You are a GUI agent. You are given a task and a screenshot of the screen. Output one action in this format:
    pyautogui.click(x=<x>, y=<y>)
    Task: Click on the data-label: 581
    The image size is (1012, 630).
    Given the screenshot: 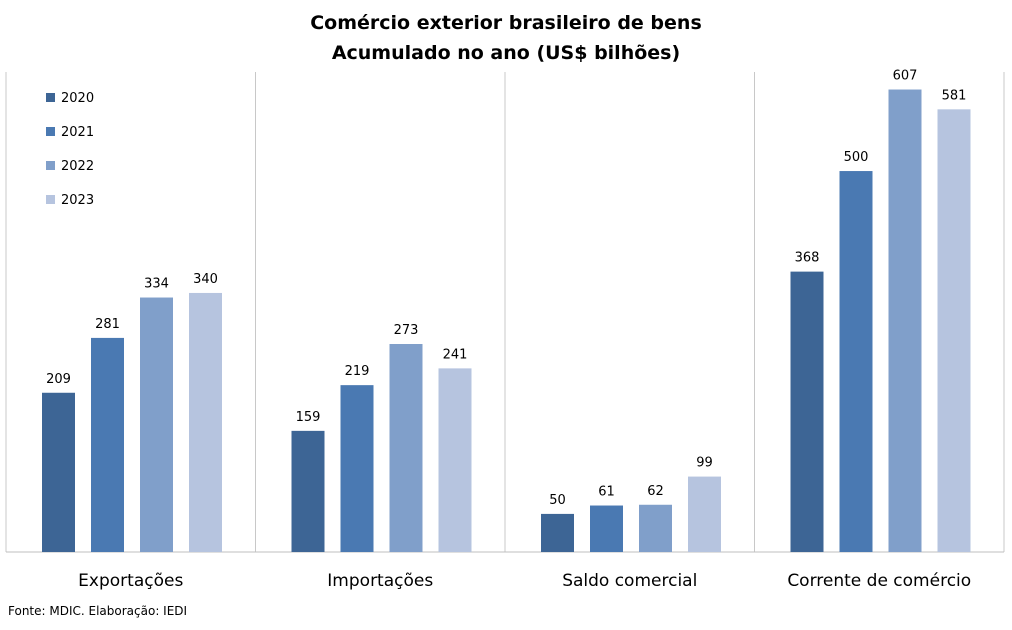 What is the action you would take?
    pyautogui.click(x=954, y=95)
    